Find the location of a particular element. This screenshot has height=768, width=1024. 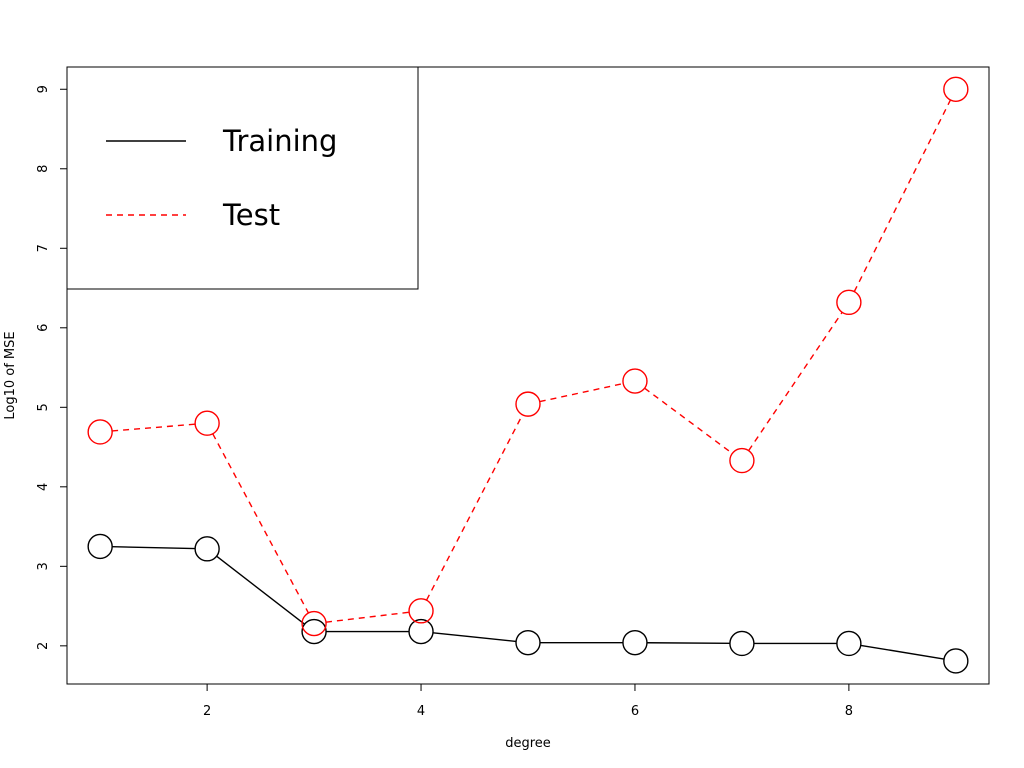

y-axis: 2 3 4 5 6 7 8 9 is located at coordinates (51, 367).